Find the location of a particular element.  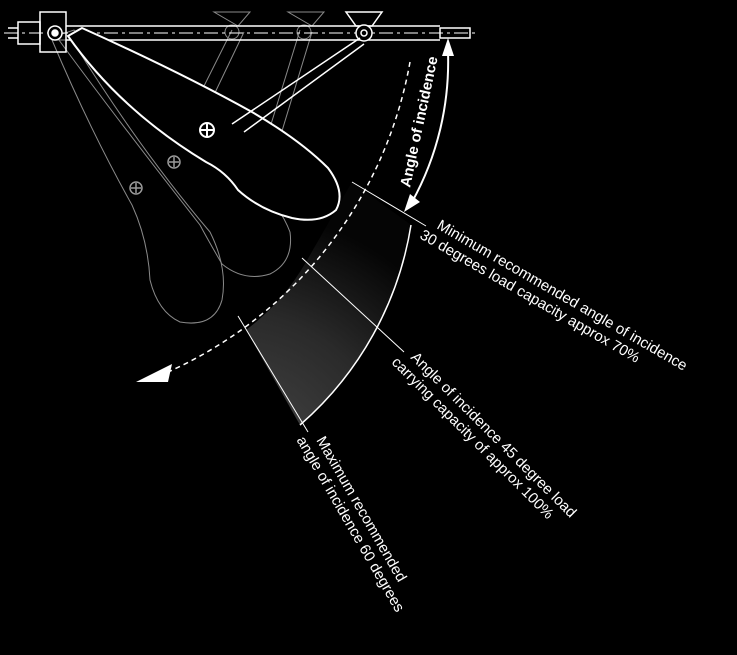

pivot-mount is located at coordinates (37, 32).